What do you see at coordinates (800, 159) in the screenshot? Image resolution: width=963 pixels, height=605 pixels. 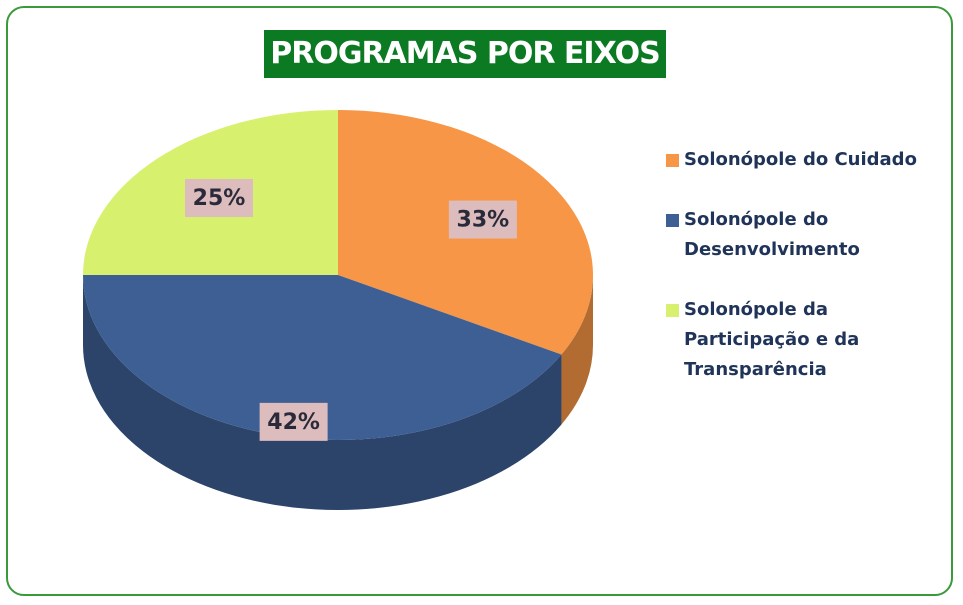 I see `legend-label: Solonópole do Cuidado` at bounding box center [800, 159].